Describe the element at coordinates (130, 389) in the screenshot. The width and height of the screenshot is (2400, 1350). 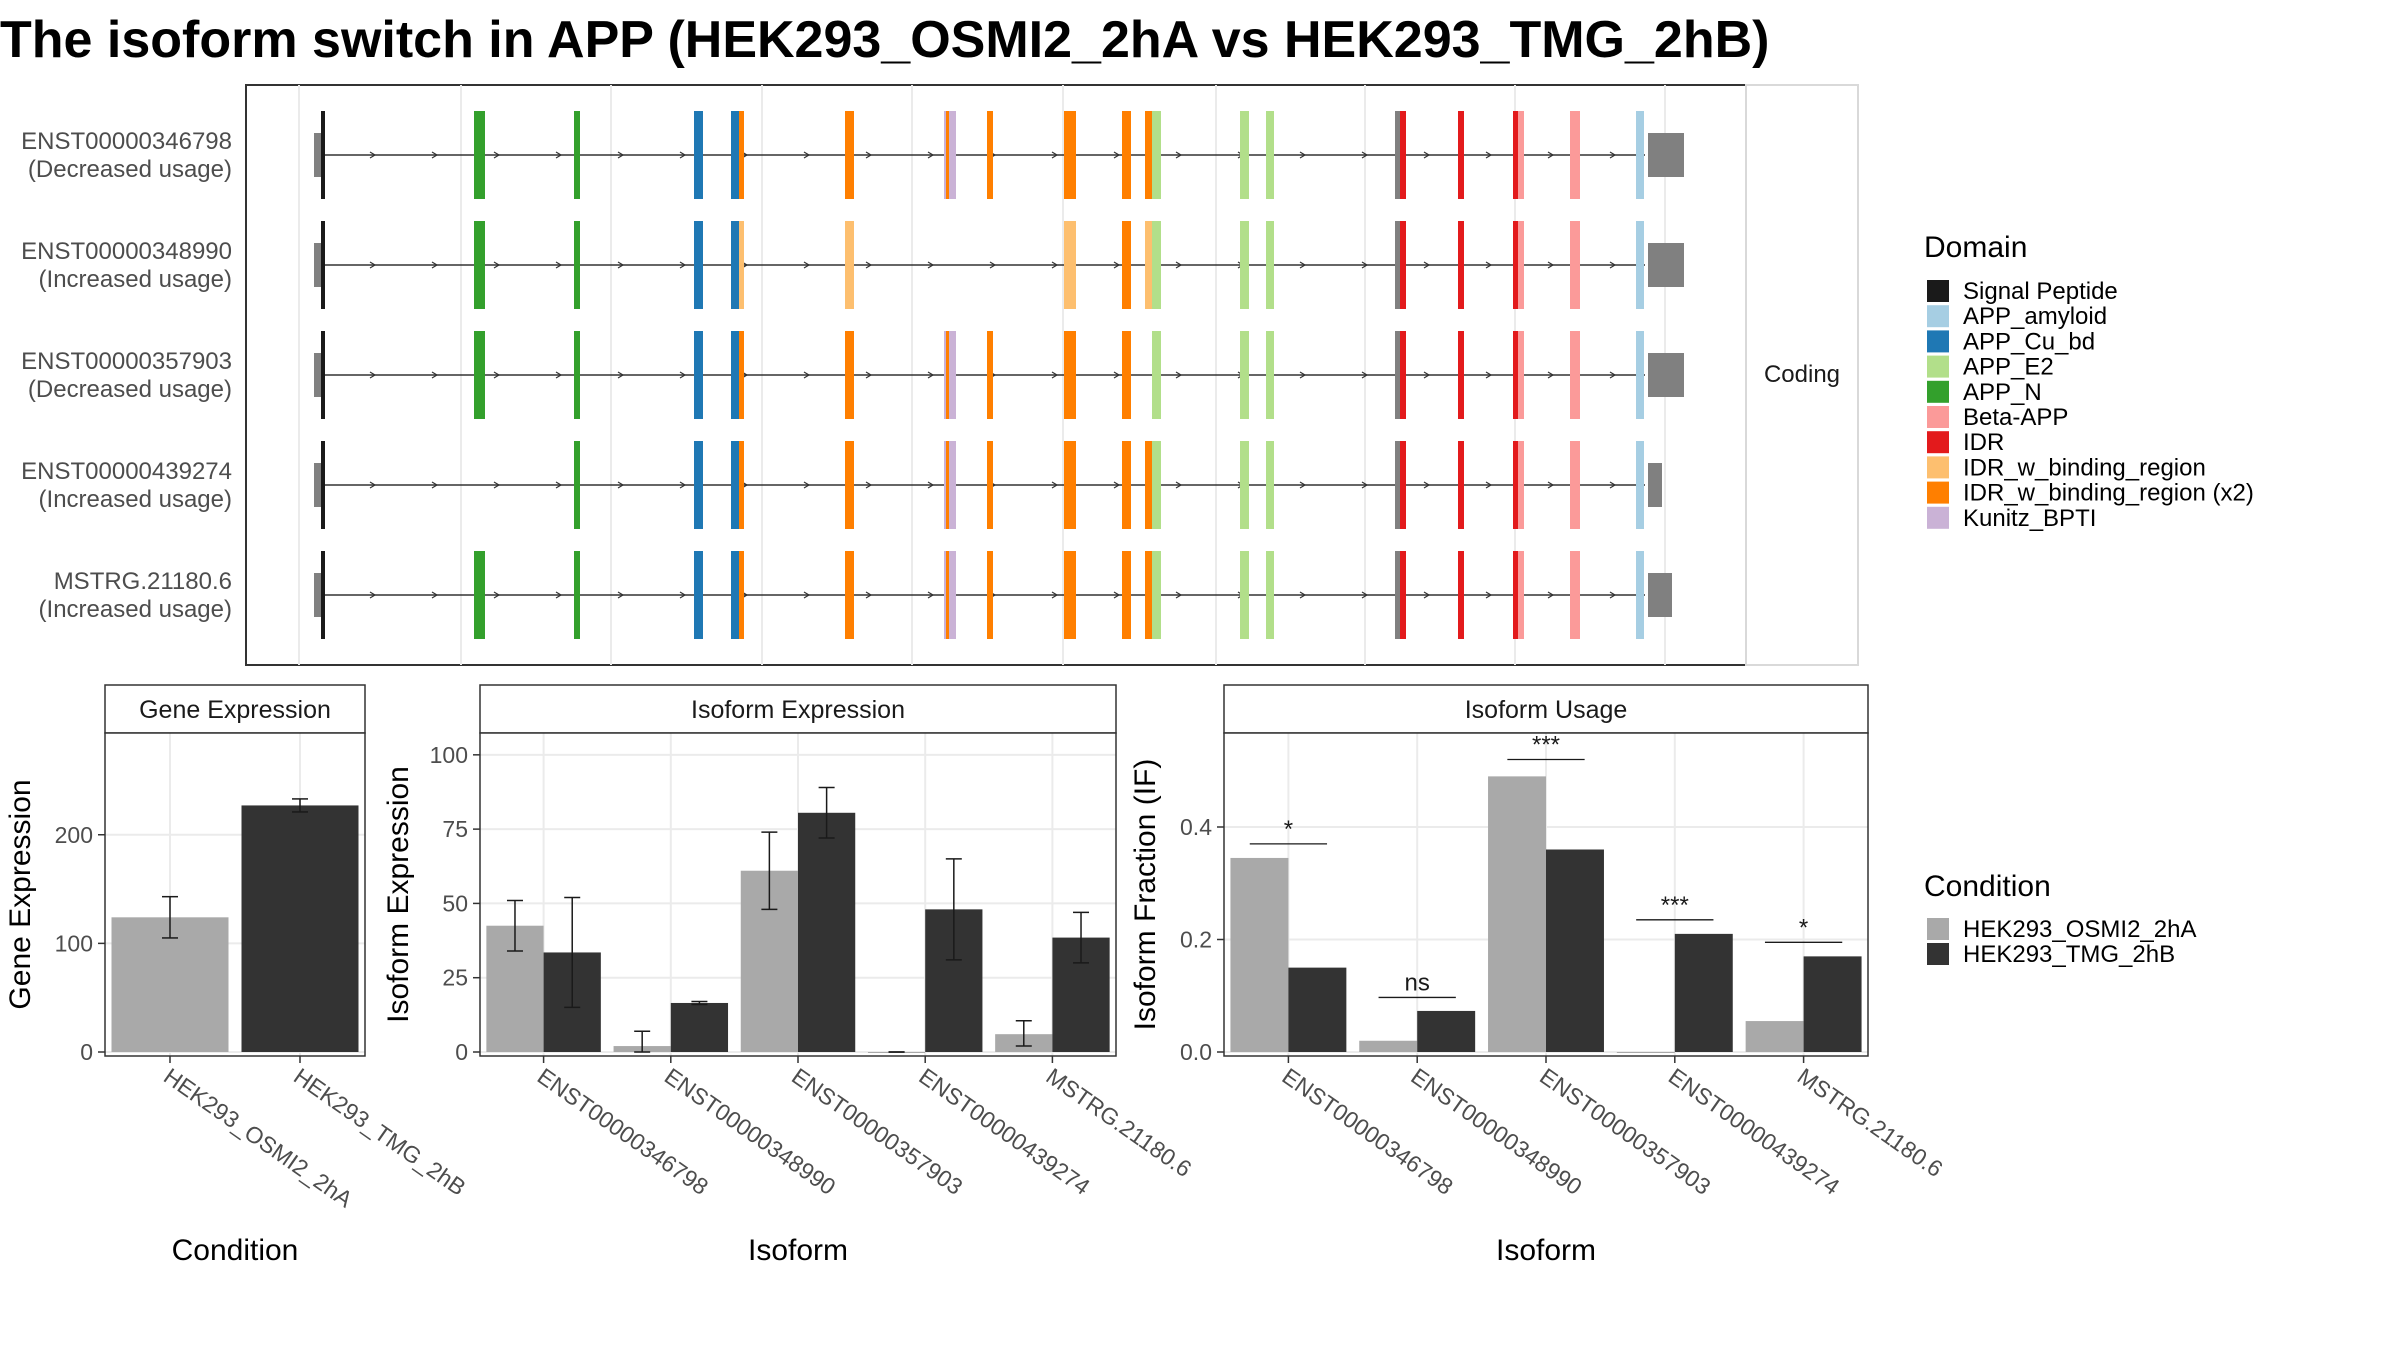
I see `isoform-usage-label: (Decreased usage)` at that location.